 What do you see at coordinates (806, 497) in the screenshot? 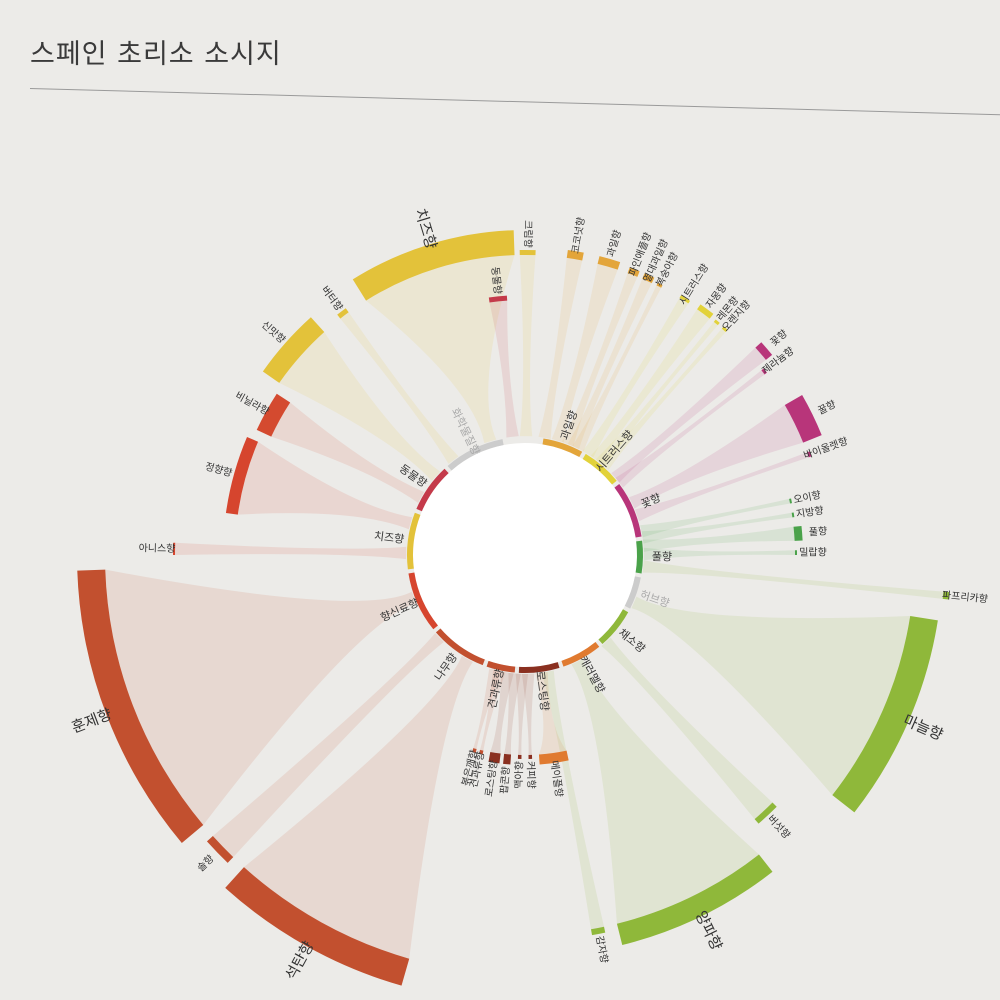
I see `outer-flavor-label: 오이향` at bounding box center [806, 497].